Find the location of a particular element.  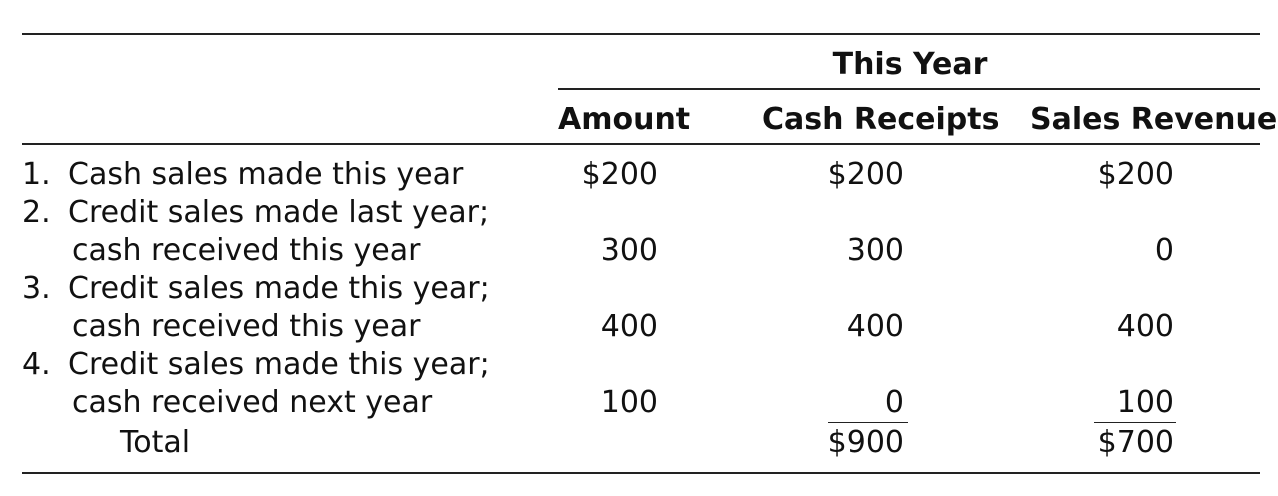

column-header-sales-revenue: Sales Revenue is located at coordinates (1154, 119).